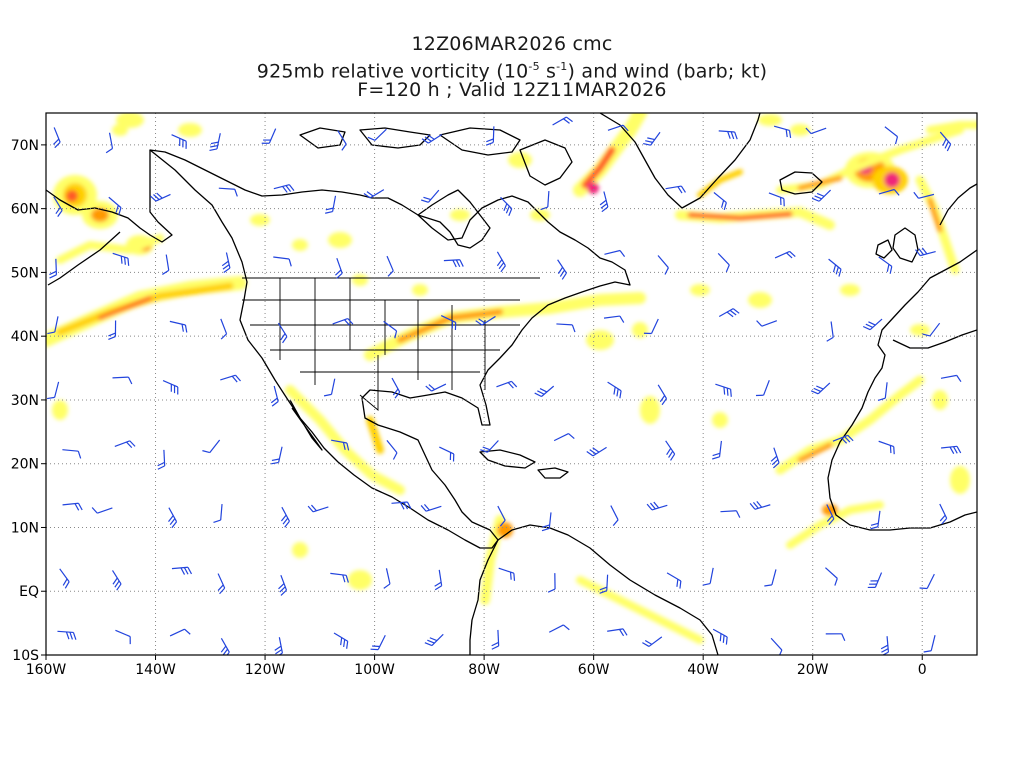 This screenshot has width=1024, height=768. I want to click on lat-tick-label: 10N, so click(25, 528).